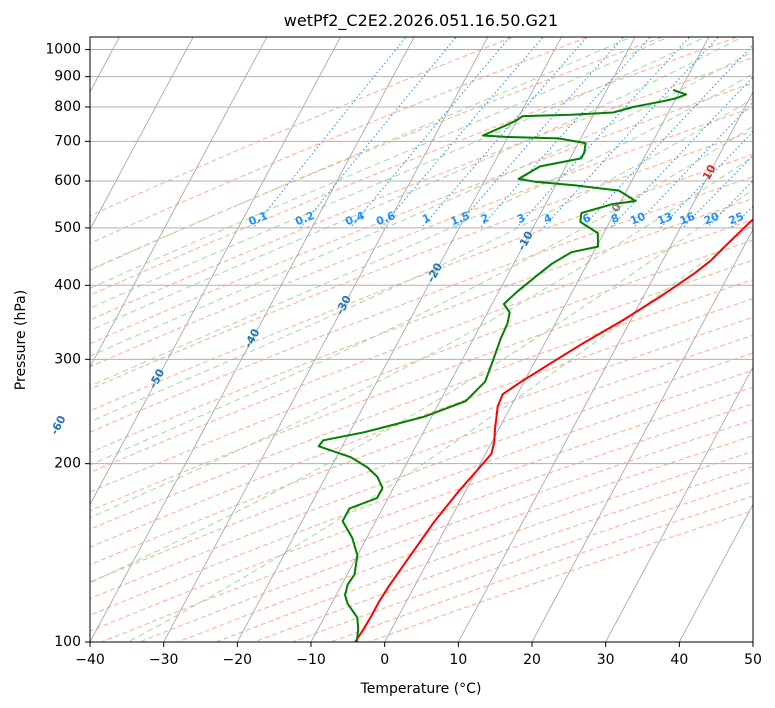  Describe the element at coordinates (67, 346) in the screenshot. I see `y-axis-ticks: 100 200 300 400 500 600 700 800 900 1000` at that location.